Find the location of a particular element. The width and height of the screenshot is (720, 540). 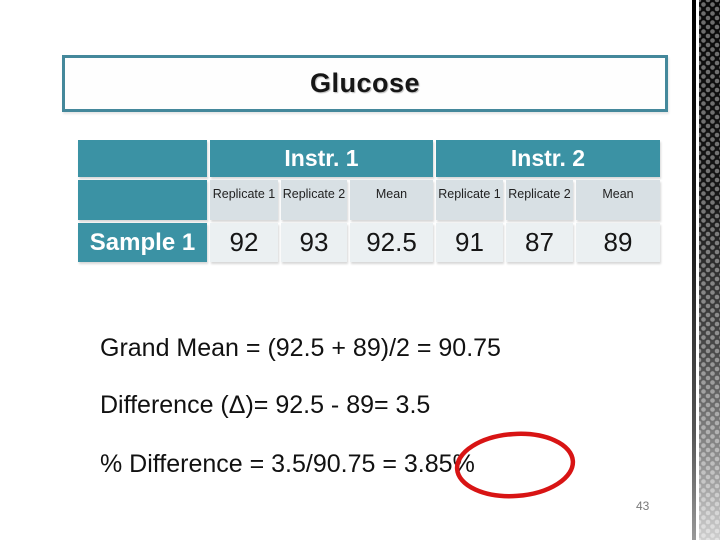

value-instr1-replicate2: 93 is located at coordinates (314, 242).